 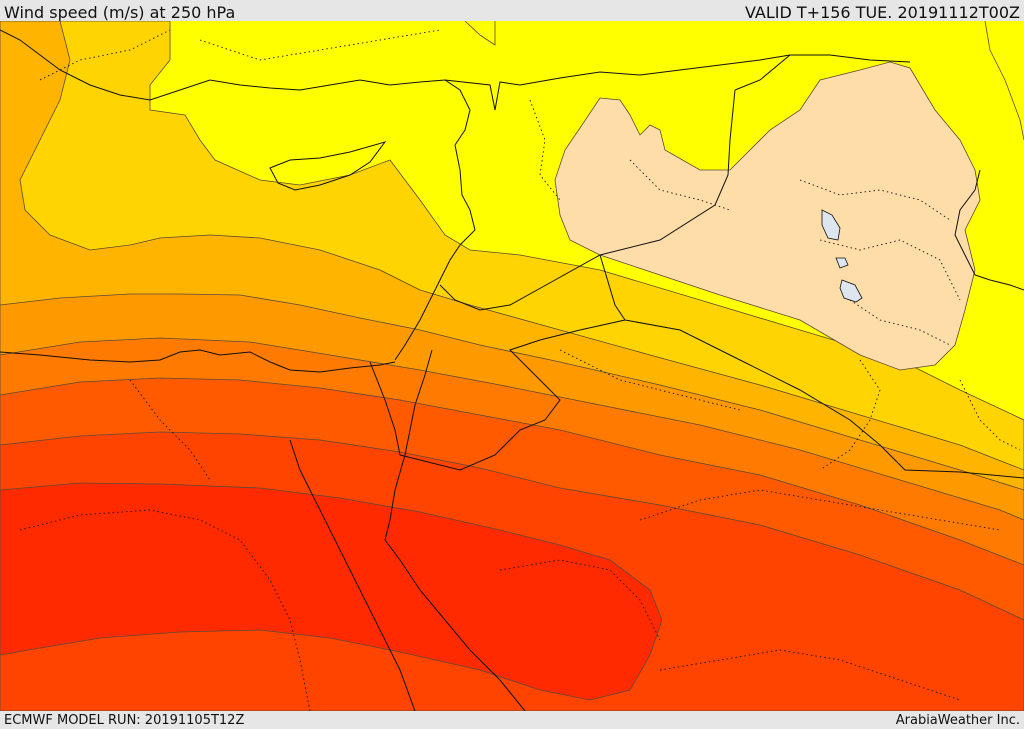 I want to click on map-title: Wind speed (m/s) at 250 hPa, so click(x=120, y=12).